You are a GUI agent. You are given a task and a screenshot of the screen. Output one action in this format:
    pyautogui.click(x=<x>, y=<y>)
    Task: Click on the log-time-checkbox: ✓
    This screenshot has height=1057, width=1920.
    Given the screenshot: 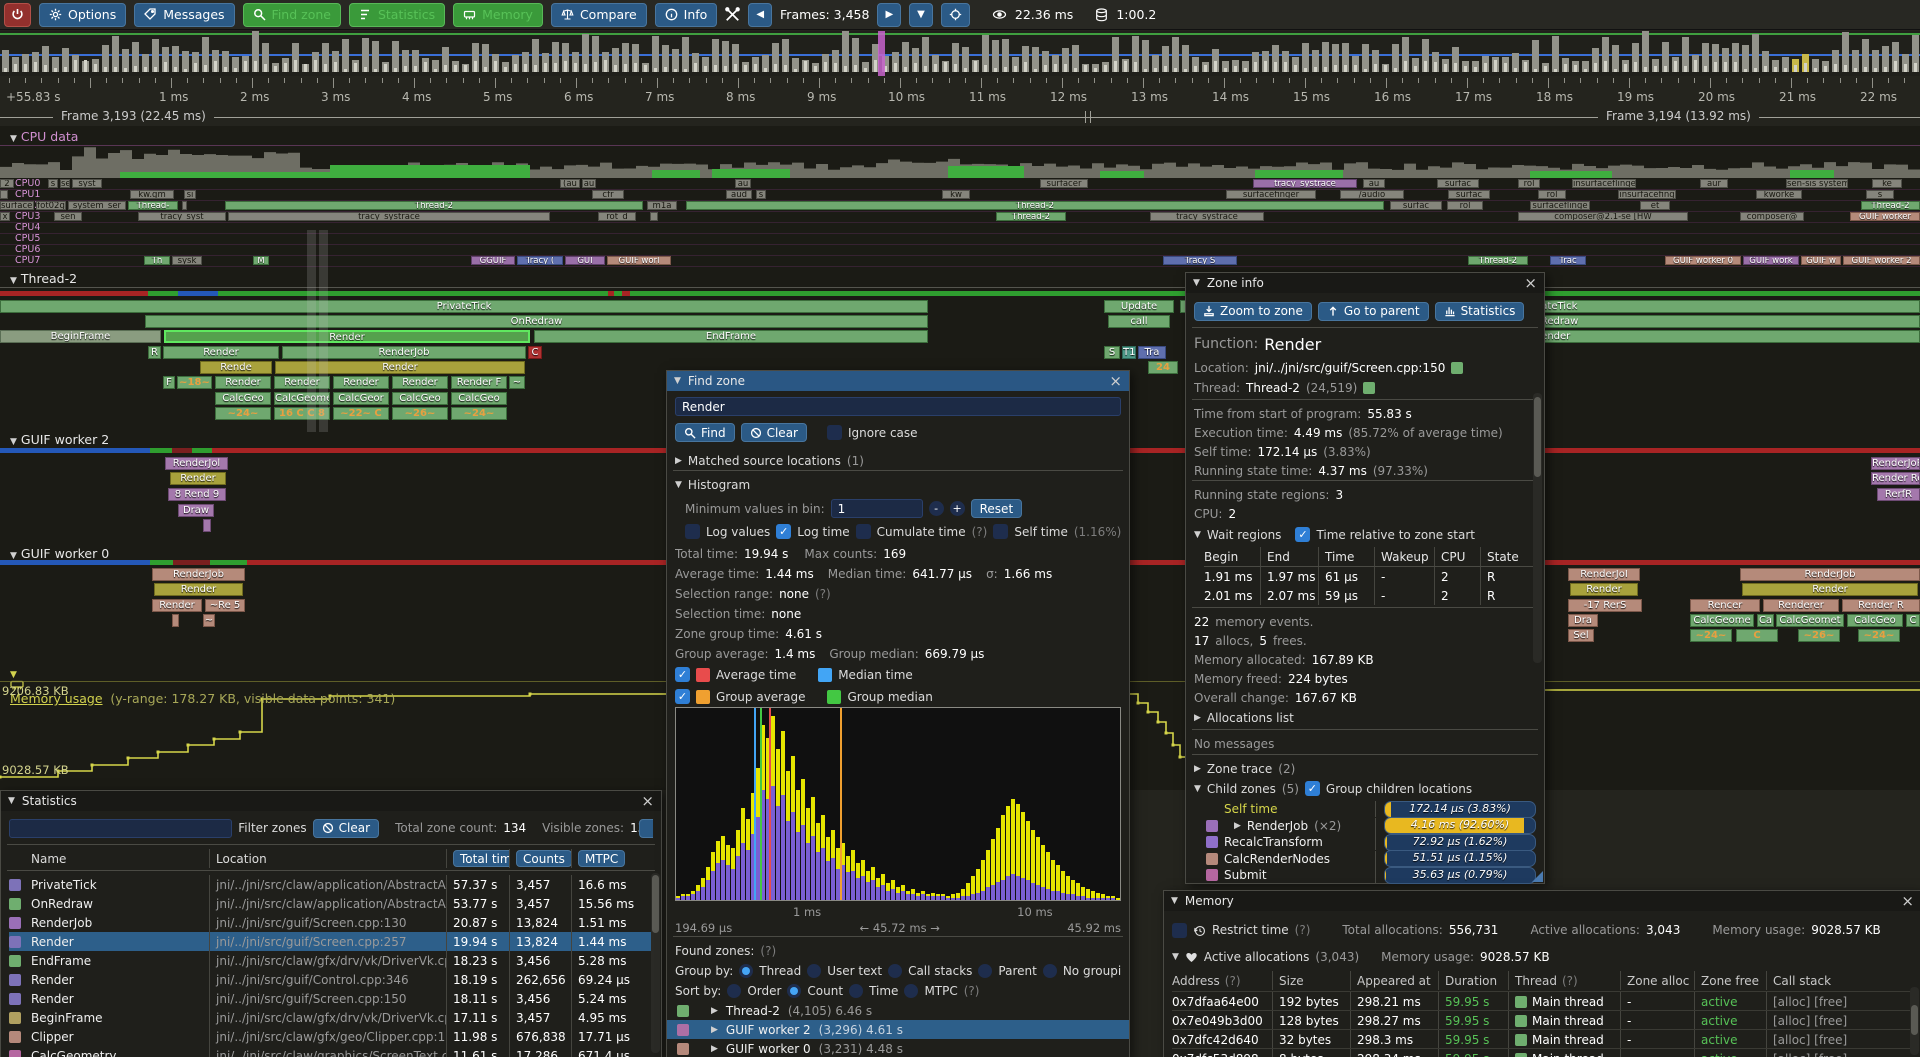 What is the action you would take?
    pyautogui.click(x=784, y=531)
    